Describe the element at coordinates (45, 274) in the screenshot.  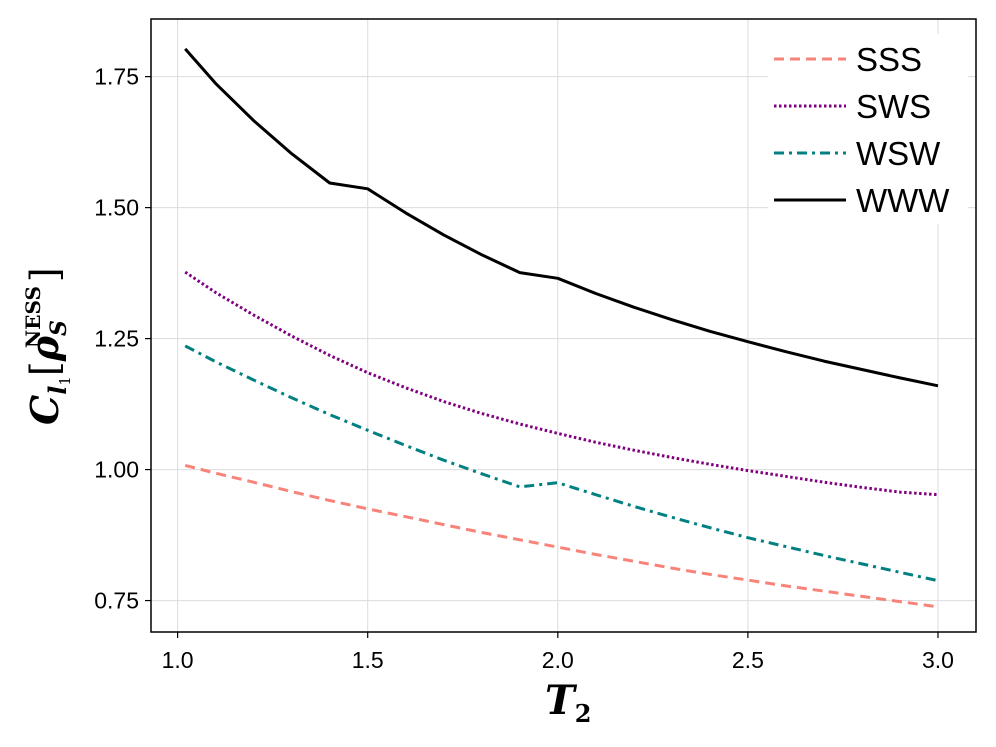
I see `y-axis-title-bracket-close: ]` at that location.